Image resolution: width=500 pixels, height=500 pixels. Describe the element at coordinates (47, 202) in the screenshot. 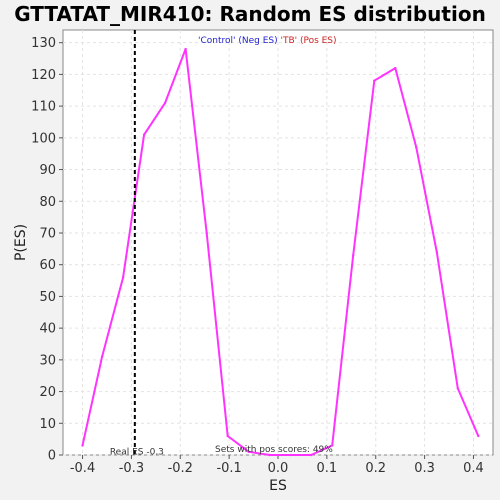

I see `y-tick-label: 80` at that location.